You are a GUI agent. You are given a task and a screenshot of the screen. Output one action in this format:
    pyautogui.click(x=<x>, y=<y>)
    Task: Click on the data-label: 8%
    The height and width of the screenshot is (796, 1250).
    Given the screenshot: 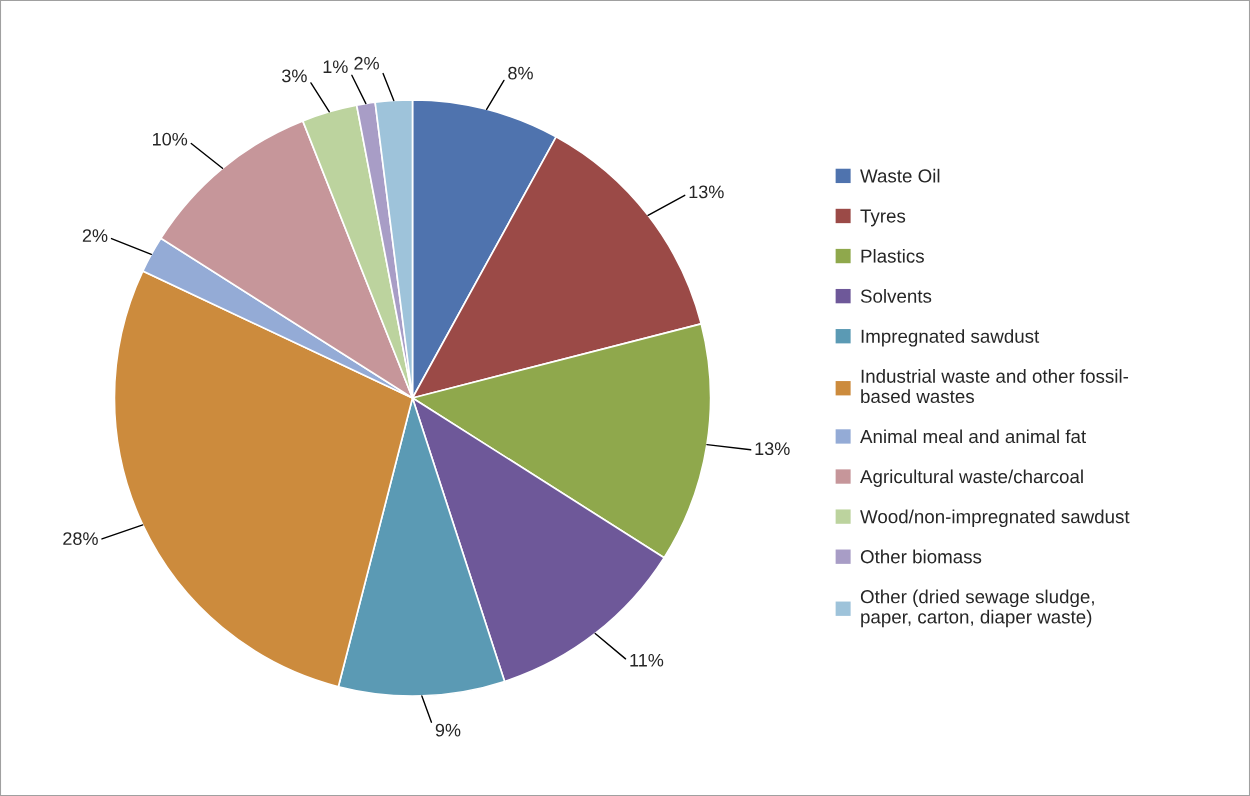 What is the action you would take?
    pyautogui.click(x=520, y=73)
    